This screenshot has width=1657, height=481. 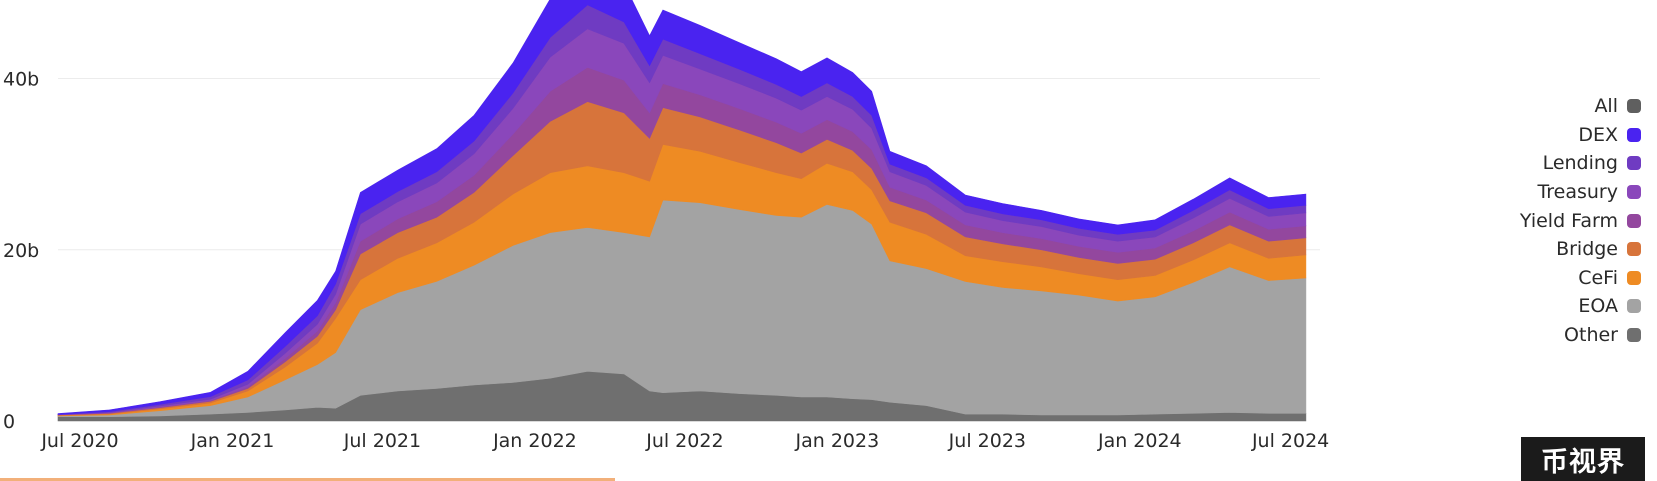 What do you see at coordinates (987, 441) in the screenshot?
I see `x-tick-label: Jul 2023` at bounding box center [987, 441].